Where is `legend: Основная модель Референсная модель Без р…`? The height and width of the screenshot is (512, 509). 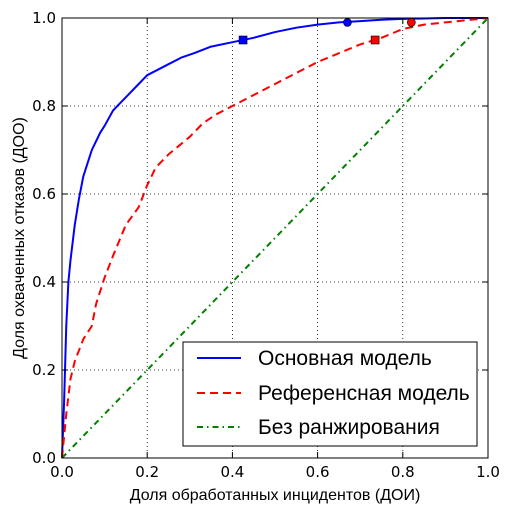
legend: Основная модель Референсная модель Без р… is located at coordinates (330, 394).